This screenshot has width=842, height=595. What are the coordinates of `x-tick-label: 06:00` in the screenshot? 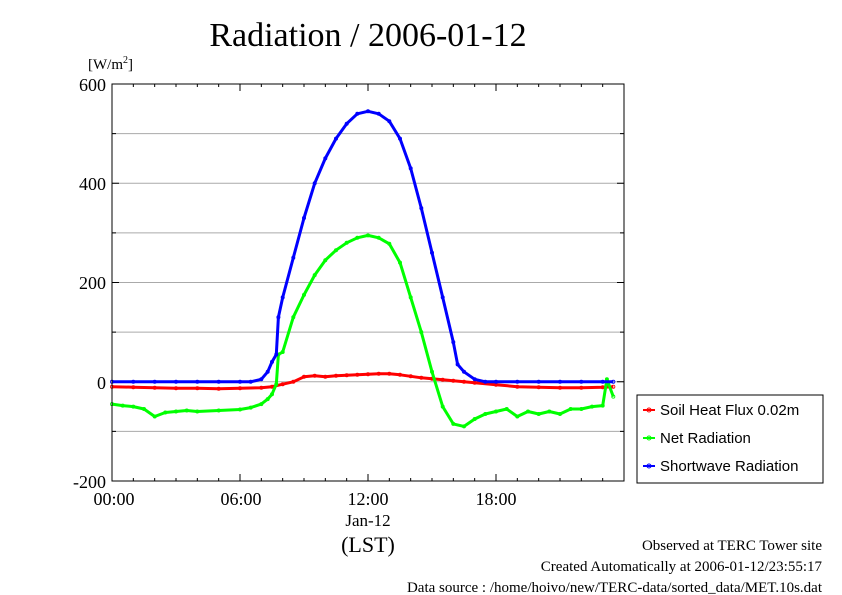 It's located at (240, 499).